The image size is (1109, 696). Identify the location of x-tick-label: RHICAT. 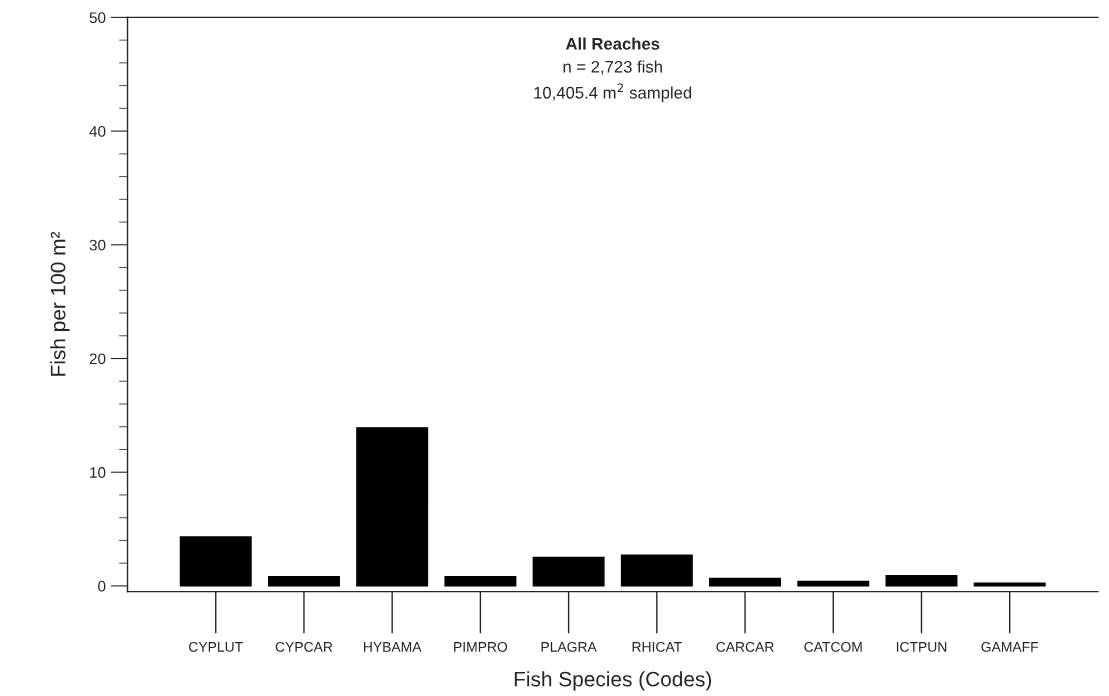
(657, 646).